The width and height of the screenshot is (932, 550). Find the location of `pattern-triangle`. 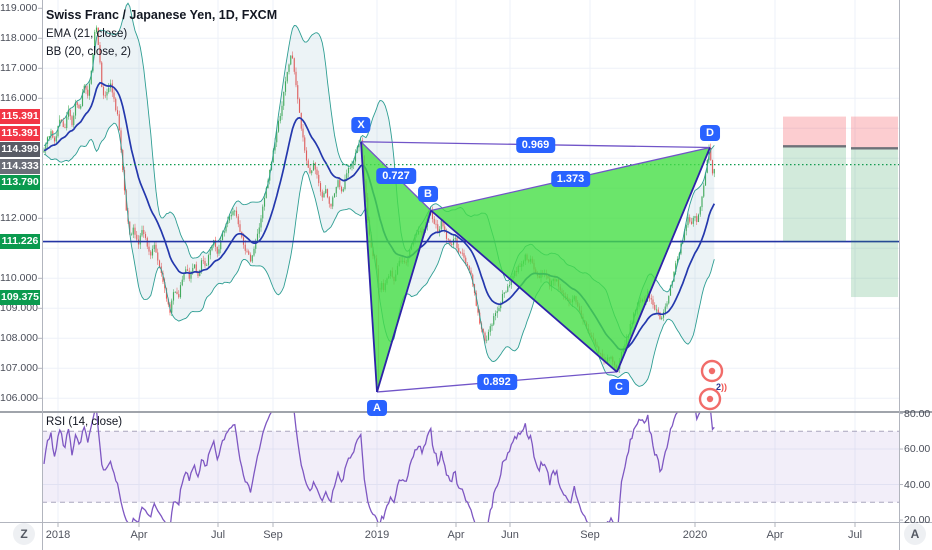

pattern-triangle is located at coordinates (396, 266).